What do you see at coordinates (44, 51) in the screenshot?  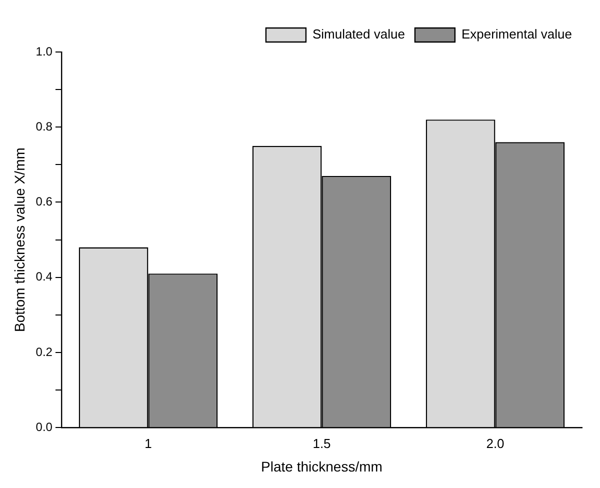 I see `y-tick-label: 1.0` at bounding box center [44, 51].